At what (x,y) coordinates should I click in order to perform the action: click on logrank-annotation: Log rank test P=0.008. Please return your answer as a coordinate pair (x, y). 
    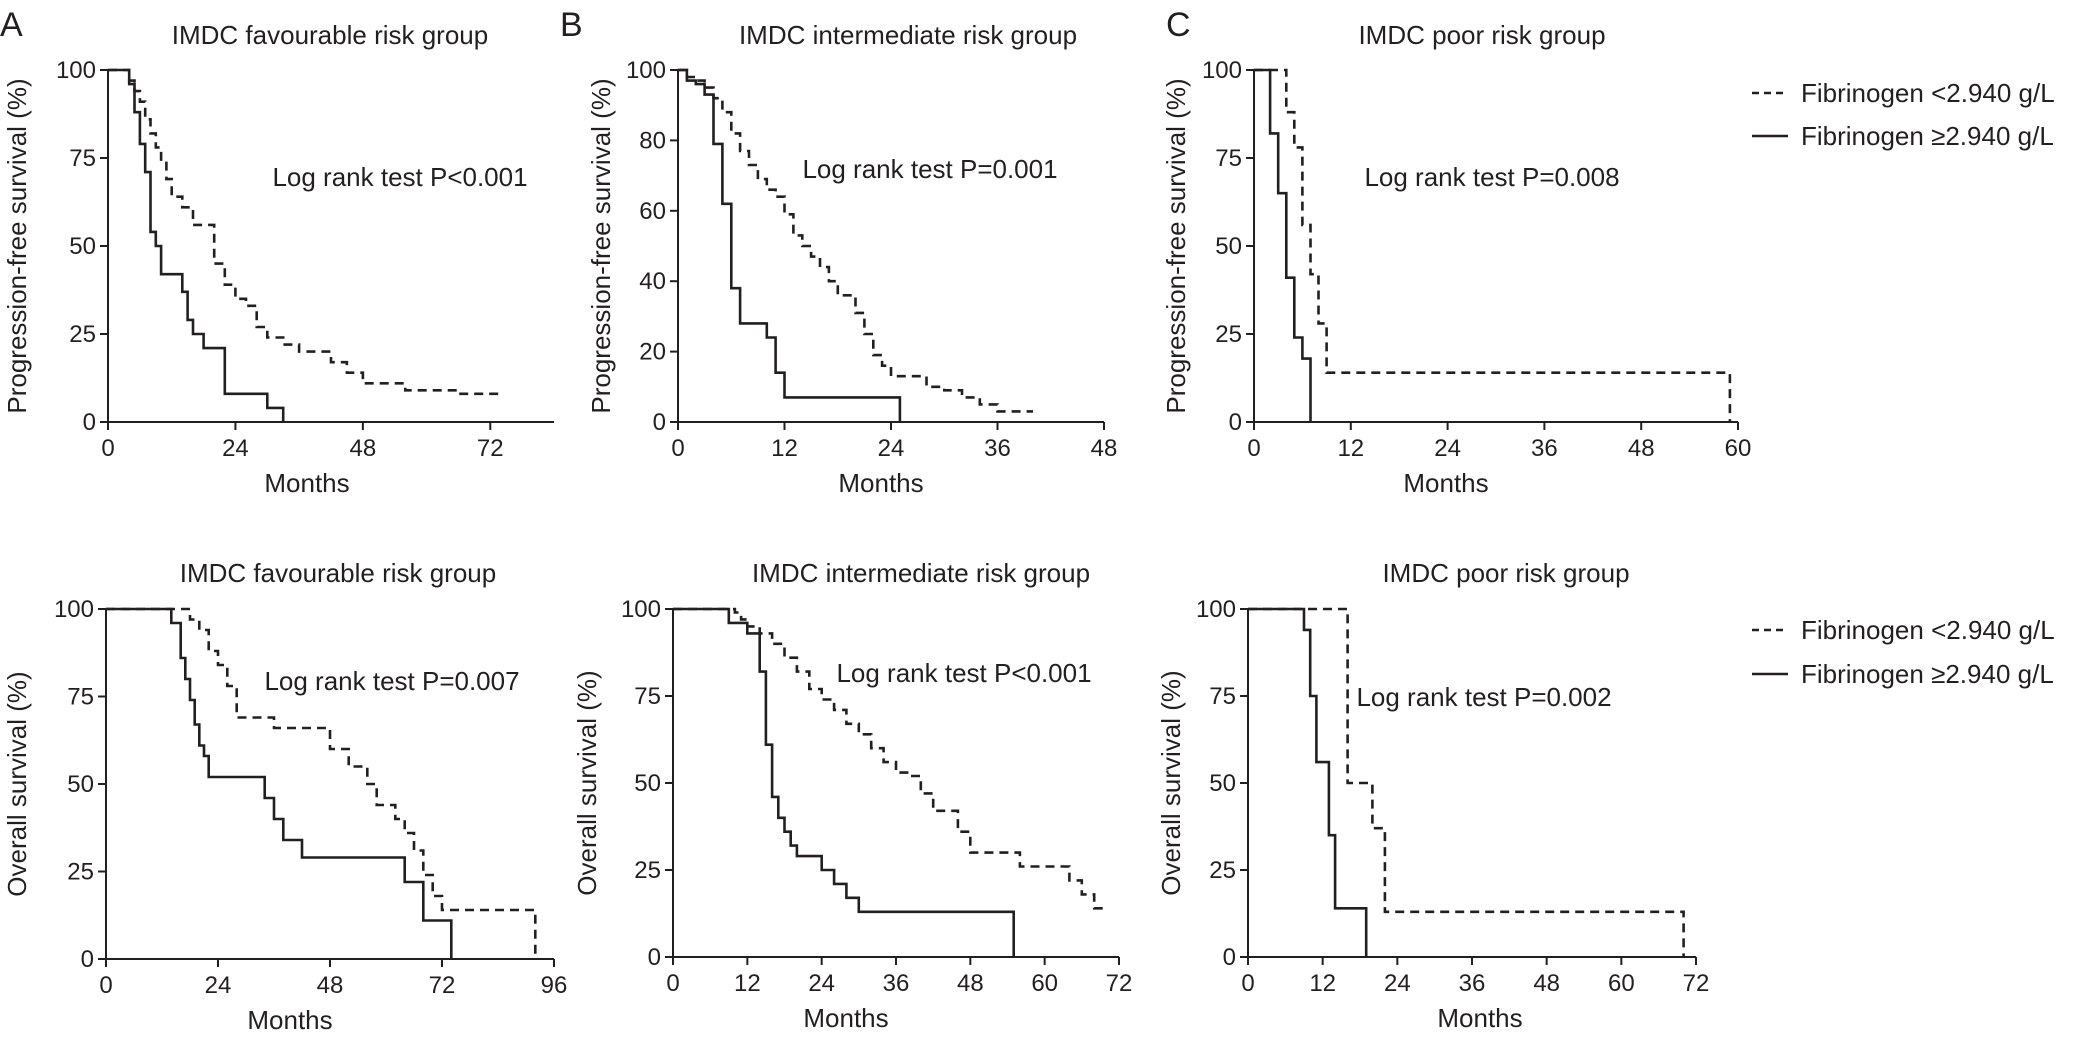
    Looking at the image, I should click on (1491, 177).